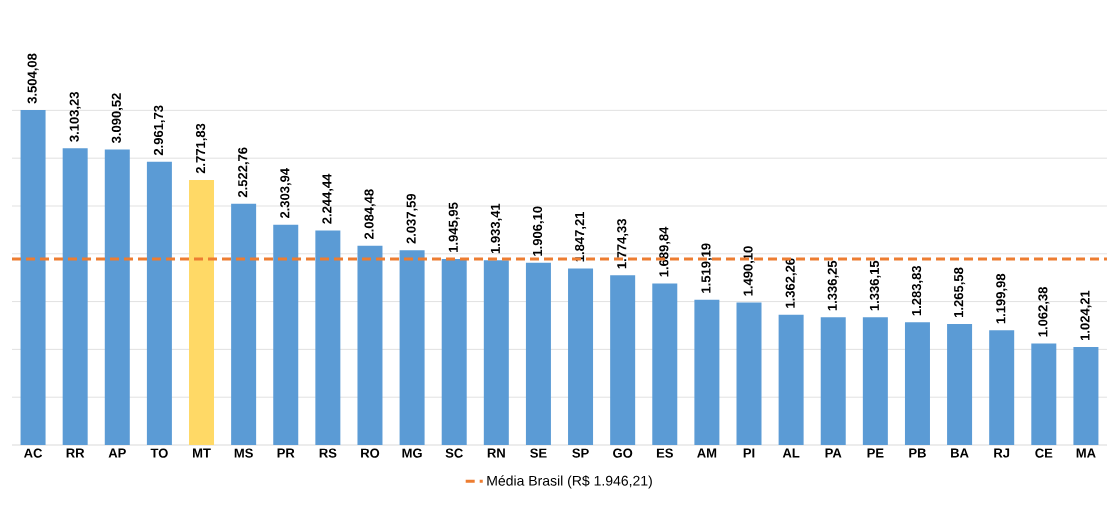  Describe the element at coordinates (917, 453) in the screenshot. I see `x-tick-label: PB` at that location.